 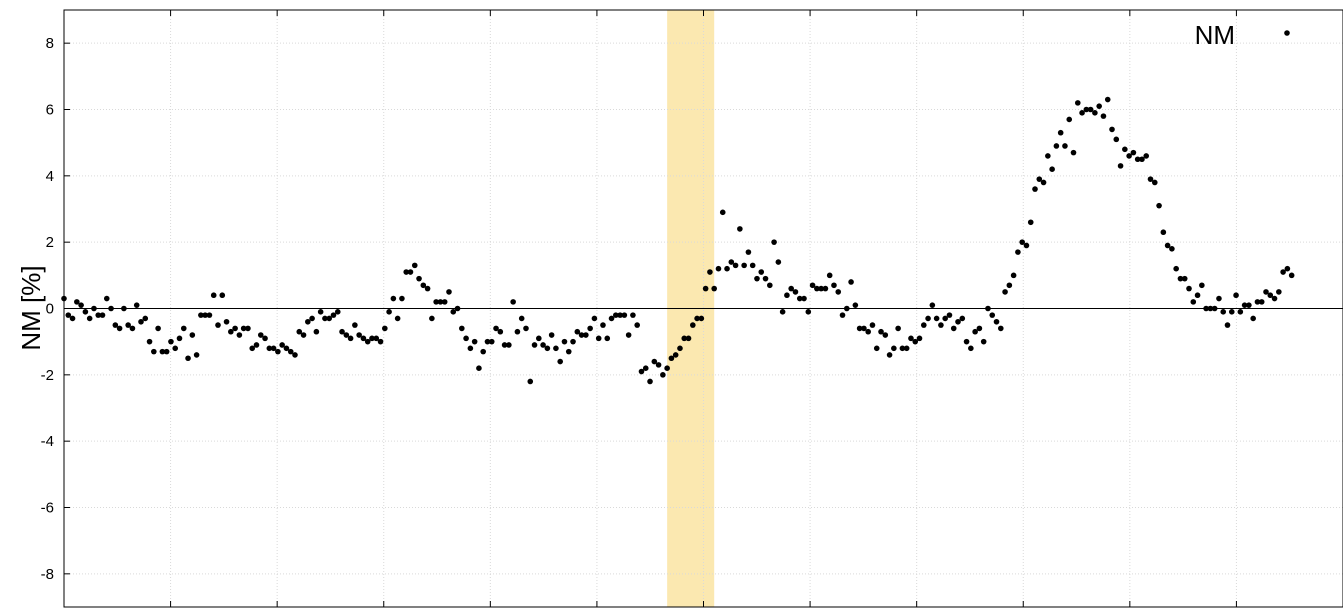 What do you see at coordinates (47, 441) in the screenshot?
I see `y-tick-label: -4` at bounding box center [47, 441].